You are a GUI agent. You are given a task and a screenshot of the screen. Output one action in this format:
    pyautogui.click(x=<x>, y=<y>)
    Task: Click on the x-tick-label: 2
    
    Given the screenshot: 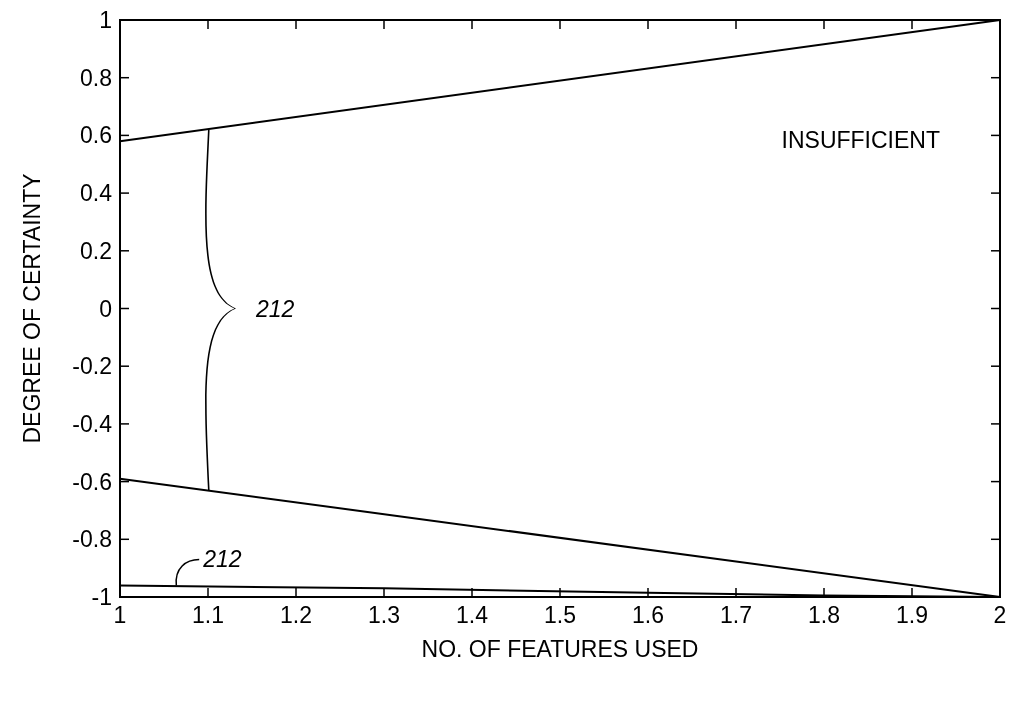 What is the action you would take?
    pyautogui.click(x=1000, y=615)
    